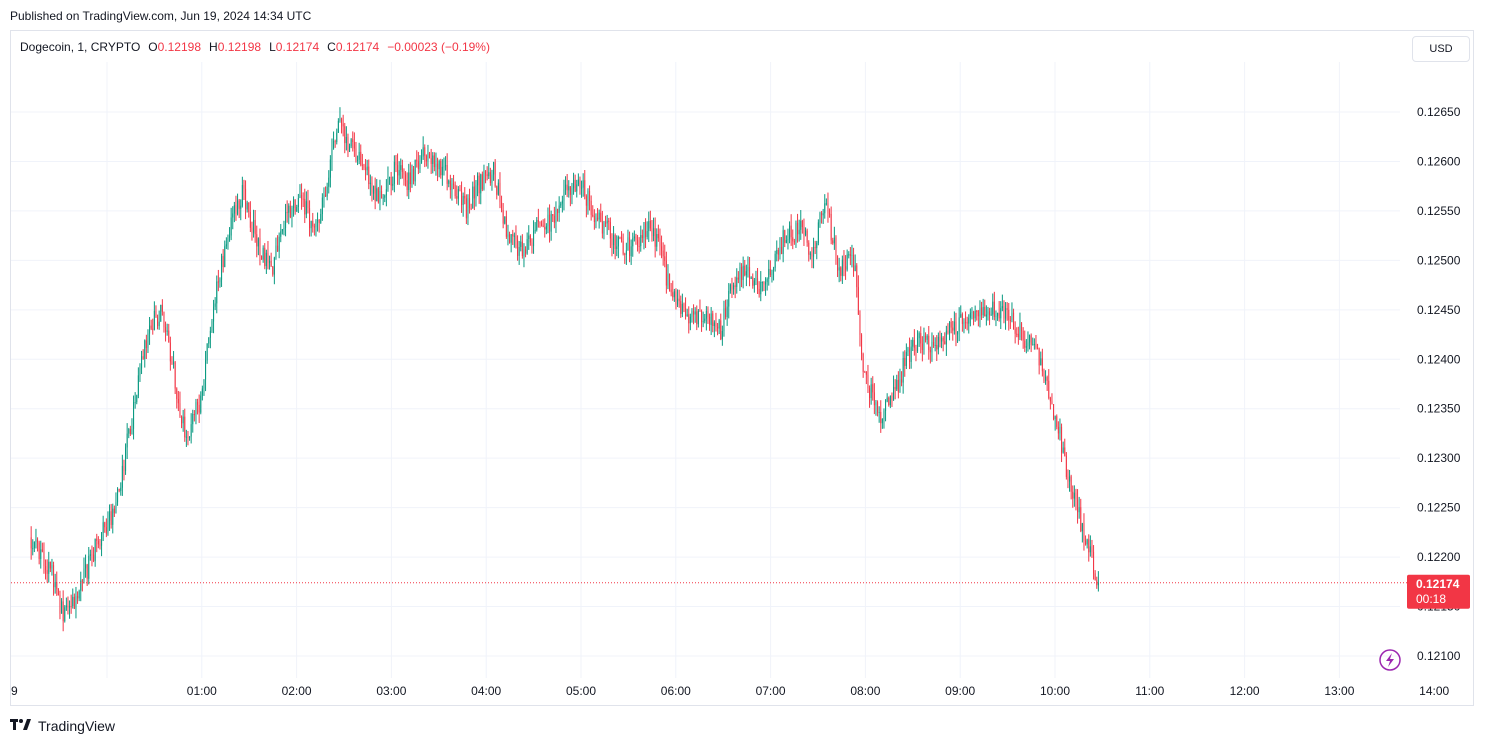 This screenshot has height=745, width=1485. I want to click on footer-brand: TradingView, so click(62, 726).